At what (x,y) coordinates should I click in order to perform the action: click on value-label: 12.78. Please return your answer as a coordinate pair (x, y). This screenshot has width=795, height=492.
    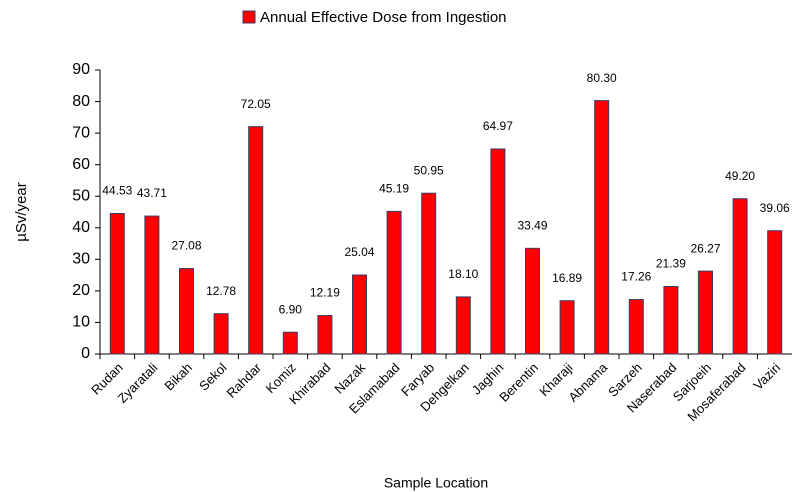
    Looking at the image, I should click on (221, 291).